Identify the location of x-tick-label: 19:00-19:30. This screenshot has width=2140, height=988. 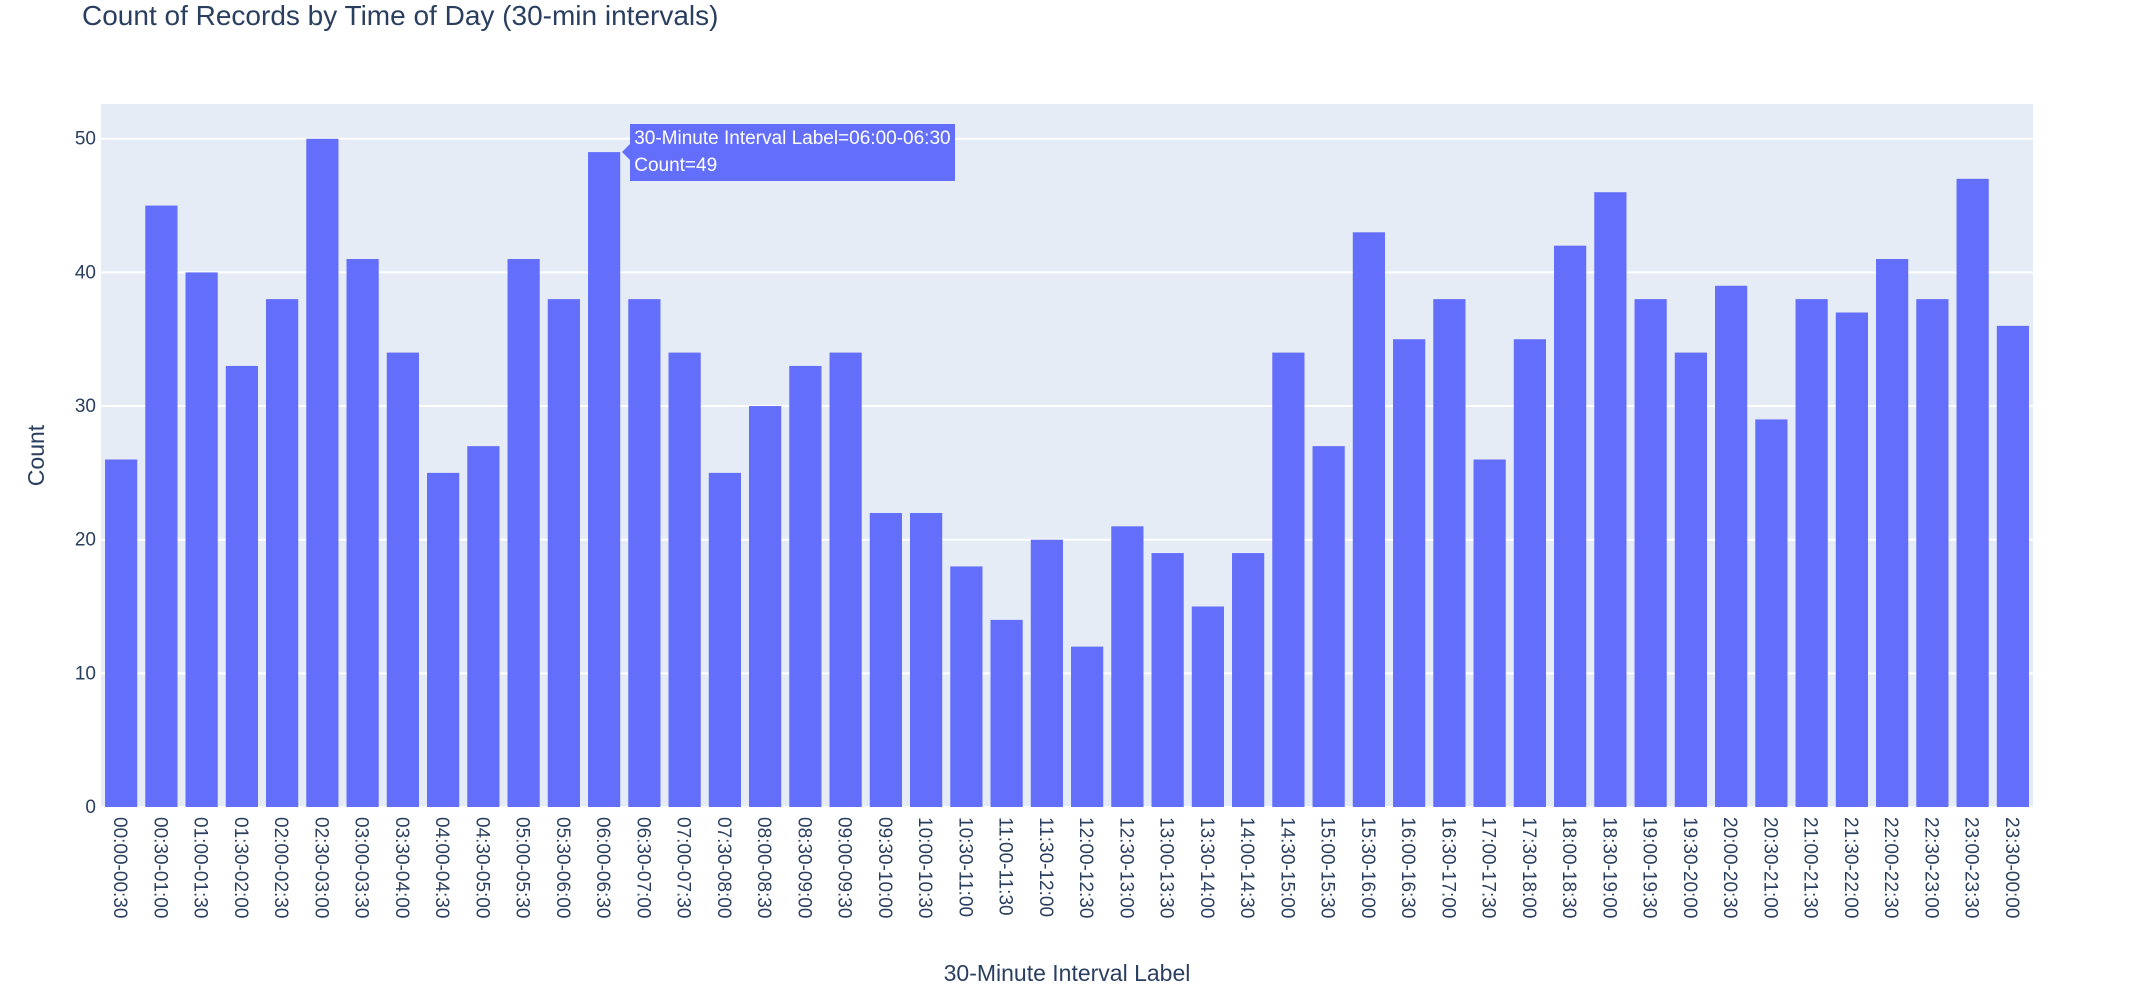
(1649, 867).